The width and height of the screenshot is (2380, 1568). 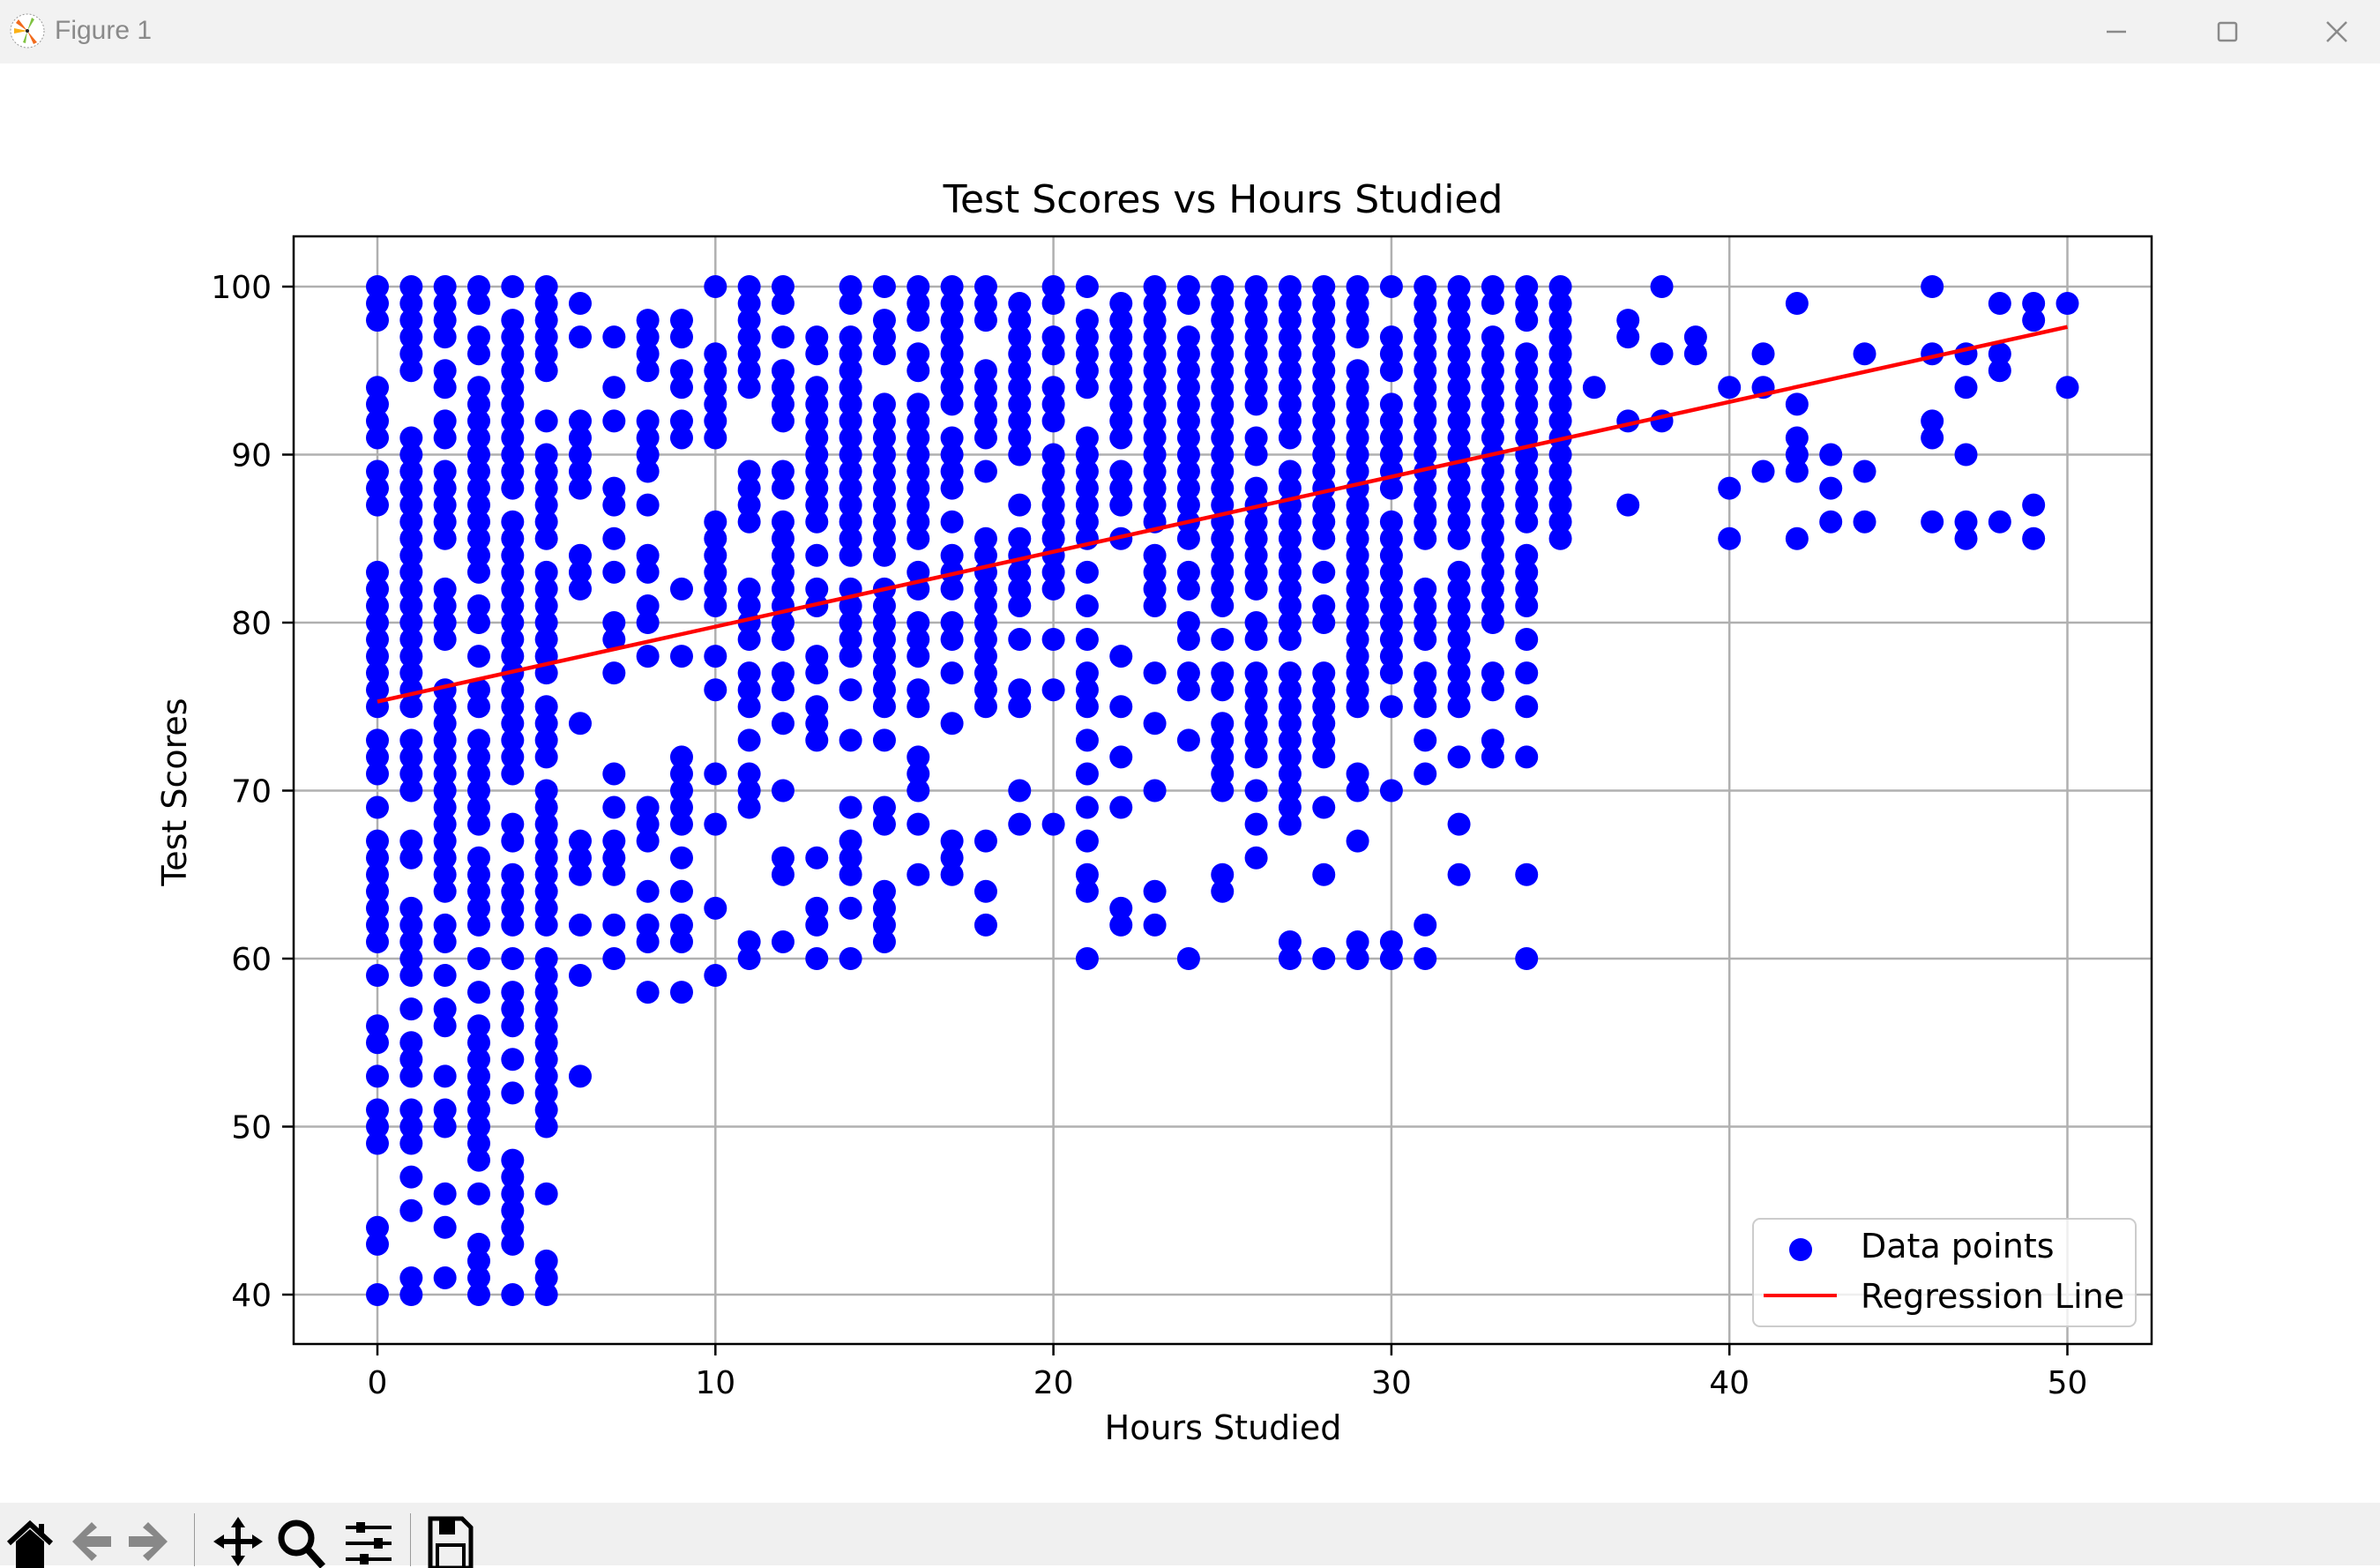 I want to click on y-tick-label: 60, so click(x=251, y=960).